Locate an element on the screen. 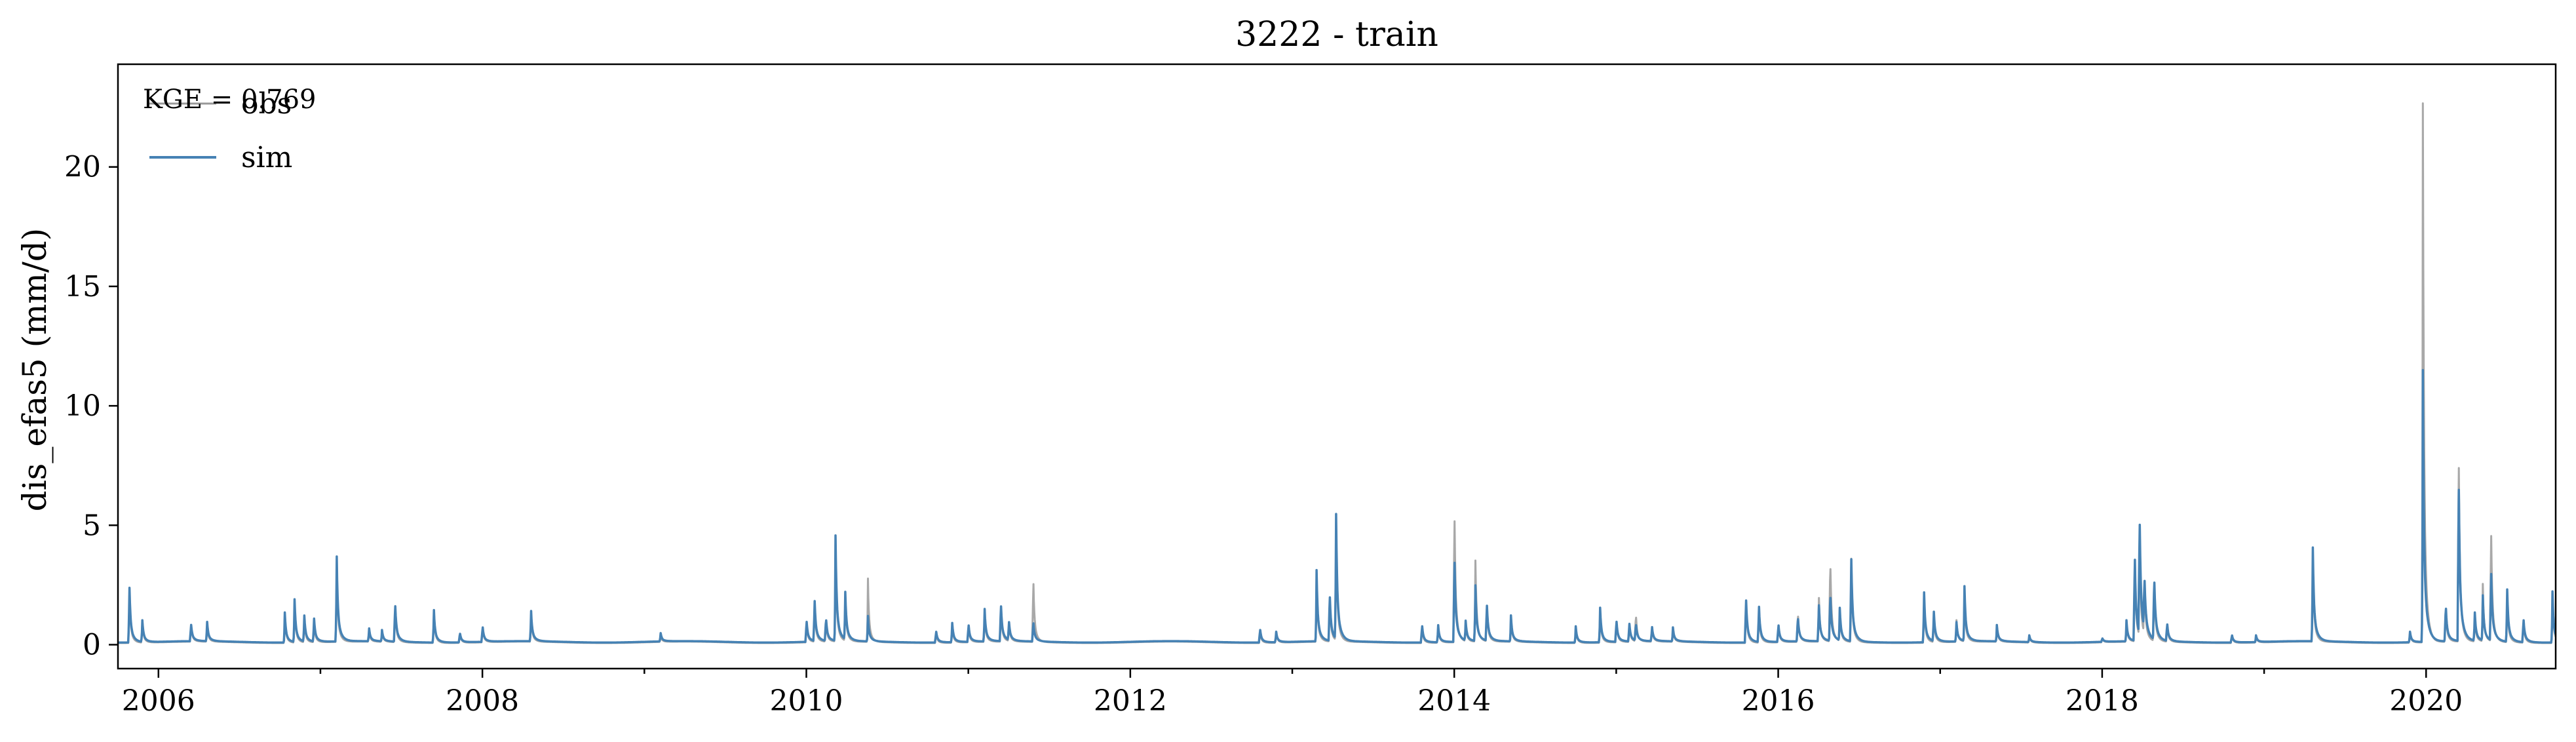 Image resolution: width=2576 pixels, height=742 pixels. x-tick-label: 2012 is located at coordinates (1130, 701).